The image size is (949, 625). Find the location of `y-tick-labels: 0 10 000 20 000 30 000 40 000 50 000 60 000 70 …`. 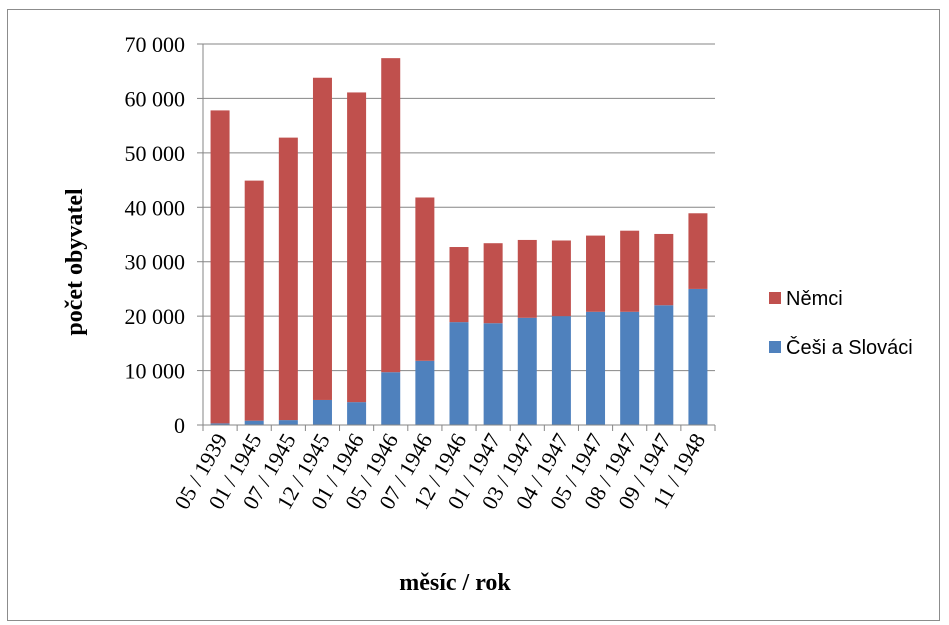

y-tick-labels: 0 10 000 20 000 30 000 40 000 50 000 60 000 70 … is located at coordinates (155, 235).